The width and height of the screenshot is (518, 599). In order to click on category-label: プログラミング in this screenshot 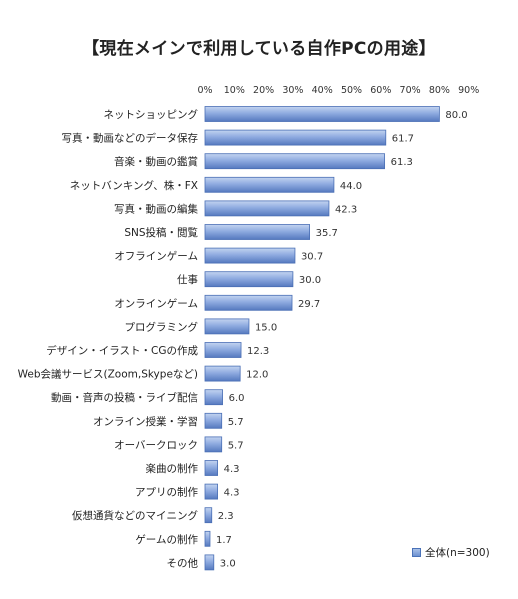, I will do `click(162, 326)`.